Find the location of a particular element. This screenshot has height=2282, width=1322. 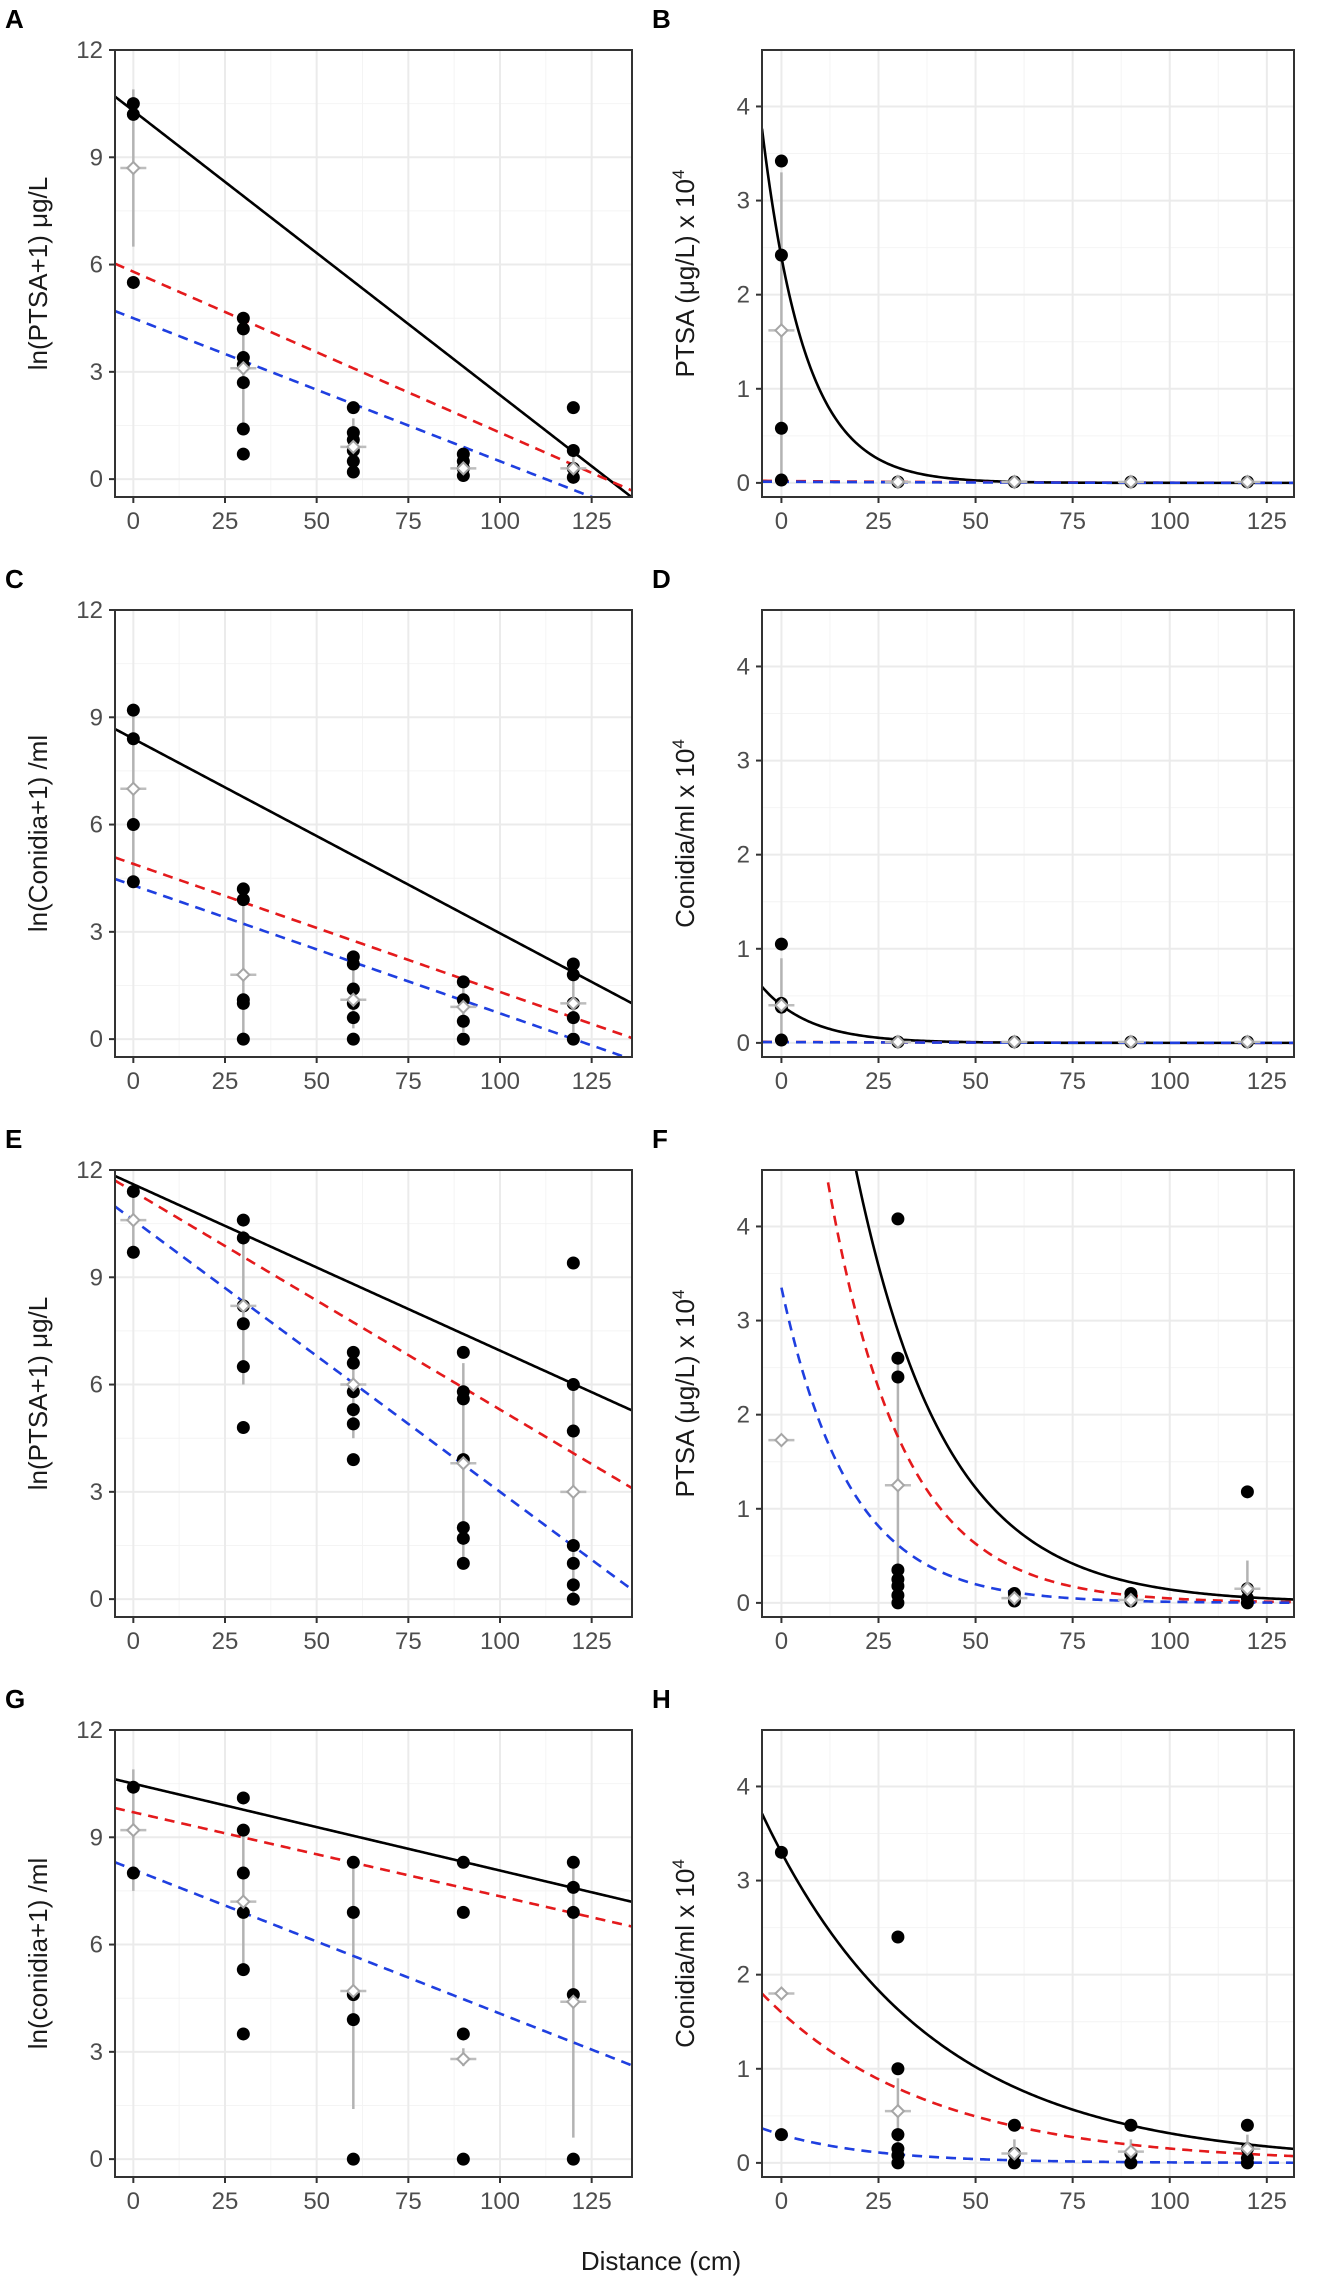

panel-letter: C is located at coordinates (14, 579).